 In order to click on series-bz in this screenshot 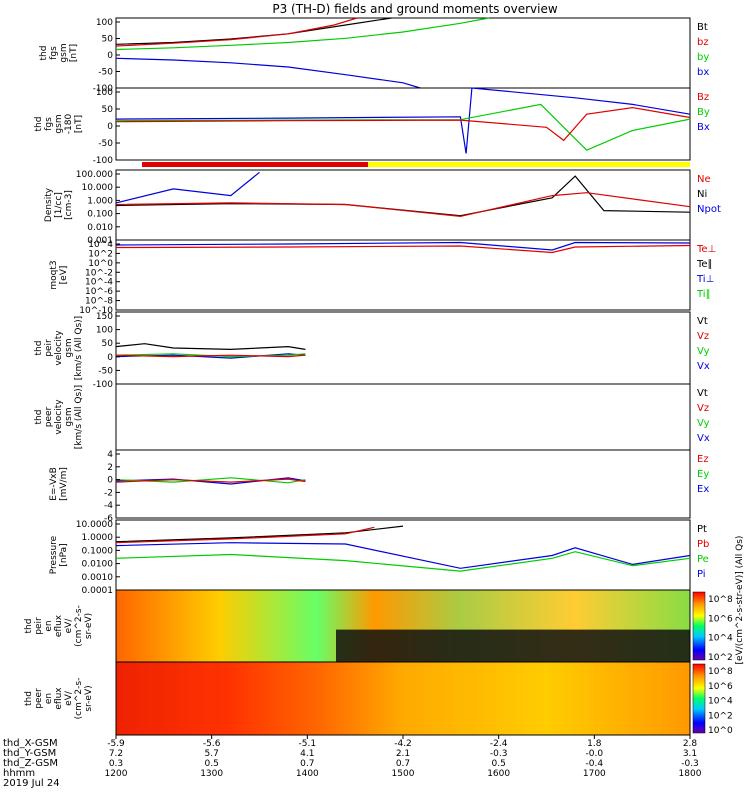, I will do `click(236, 32)`.